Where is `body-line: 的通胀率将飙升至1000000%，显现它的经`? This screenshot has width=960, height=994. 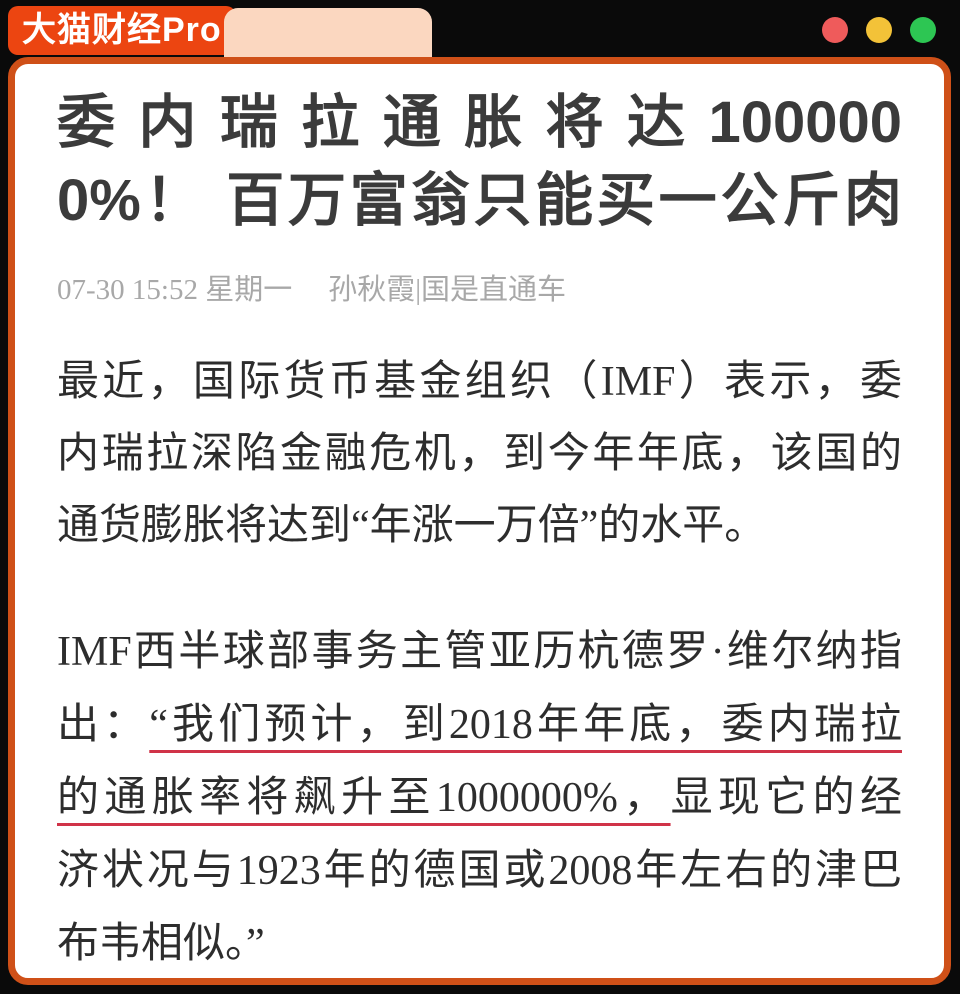 body-line: 的通胀率将飙升至1000000%，显现它的经 is located at coordinates (479, 798).